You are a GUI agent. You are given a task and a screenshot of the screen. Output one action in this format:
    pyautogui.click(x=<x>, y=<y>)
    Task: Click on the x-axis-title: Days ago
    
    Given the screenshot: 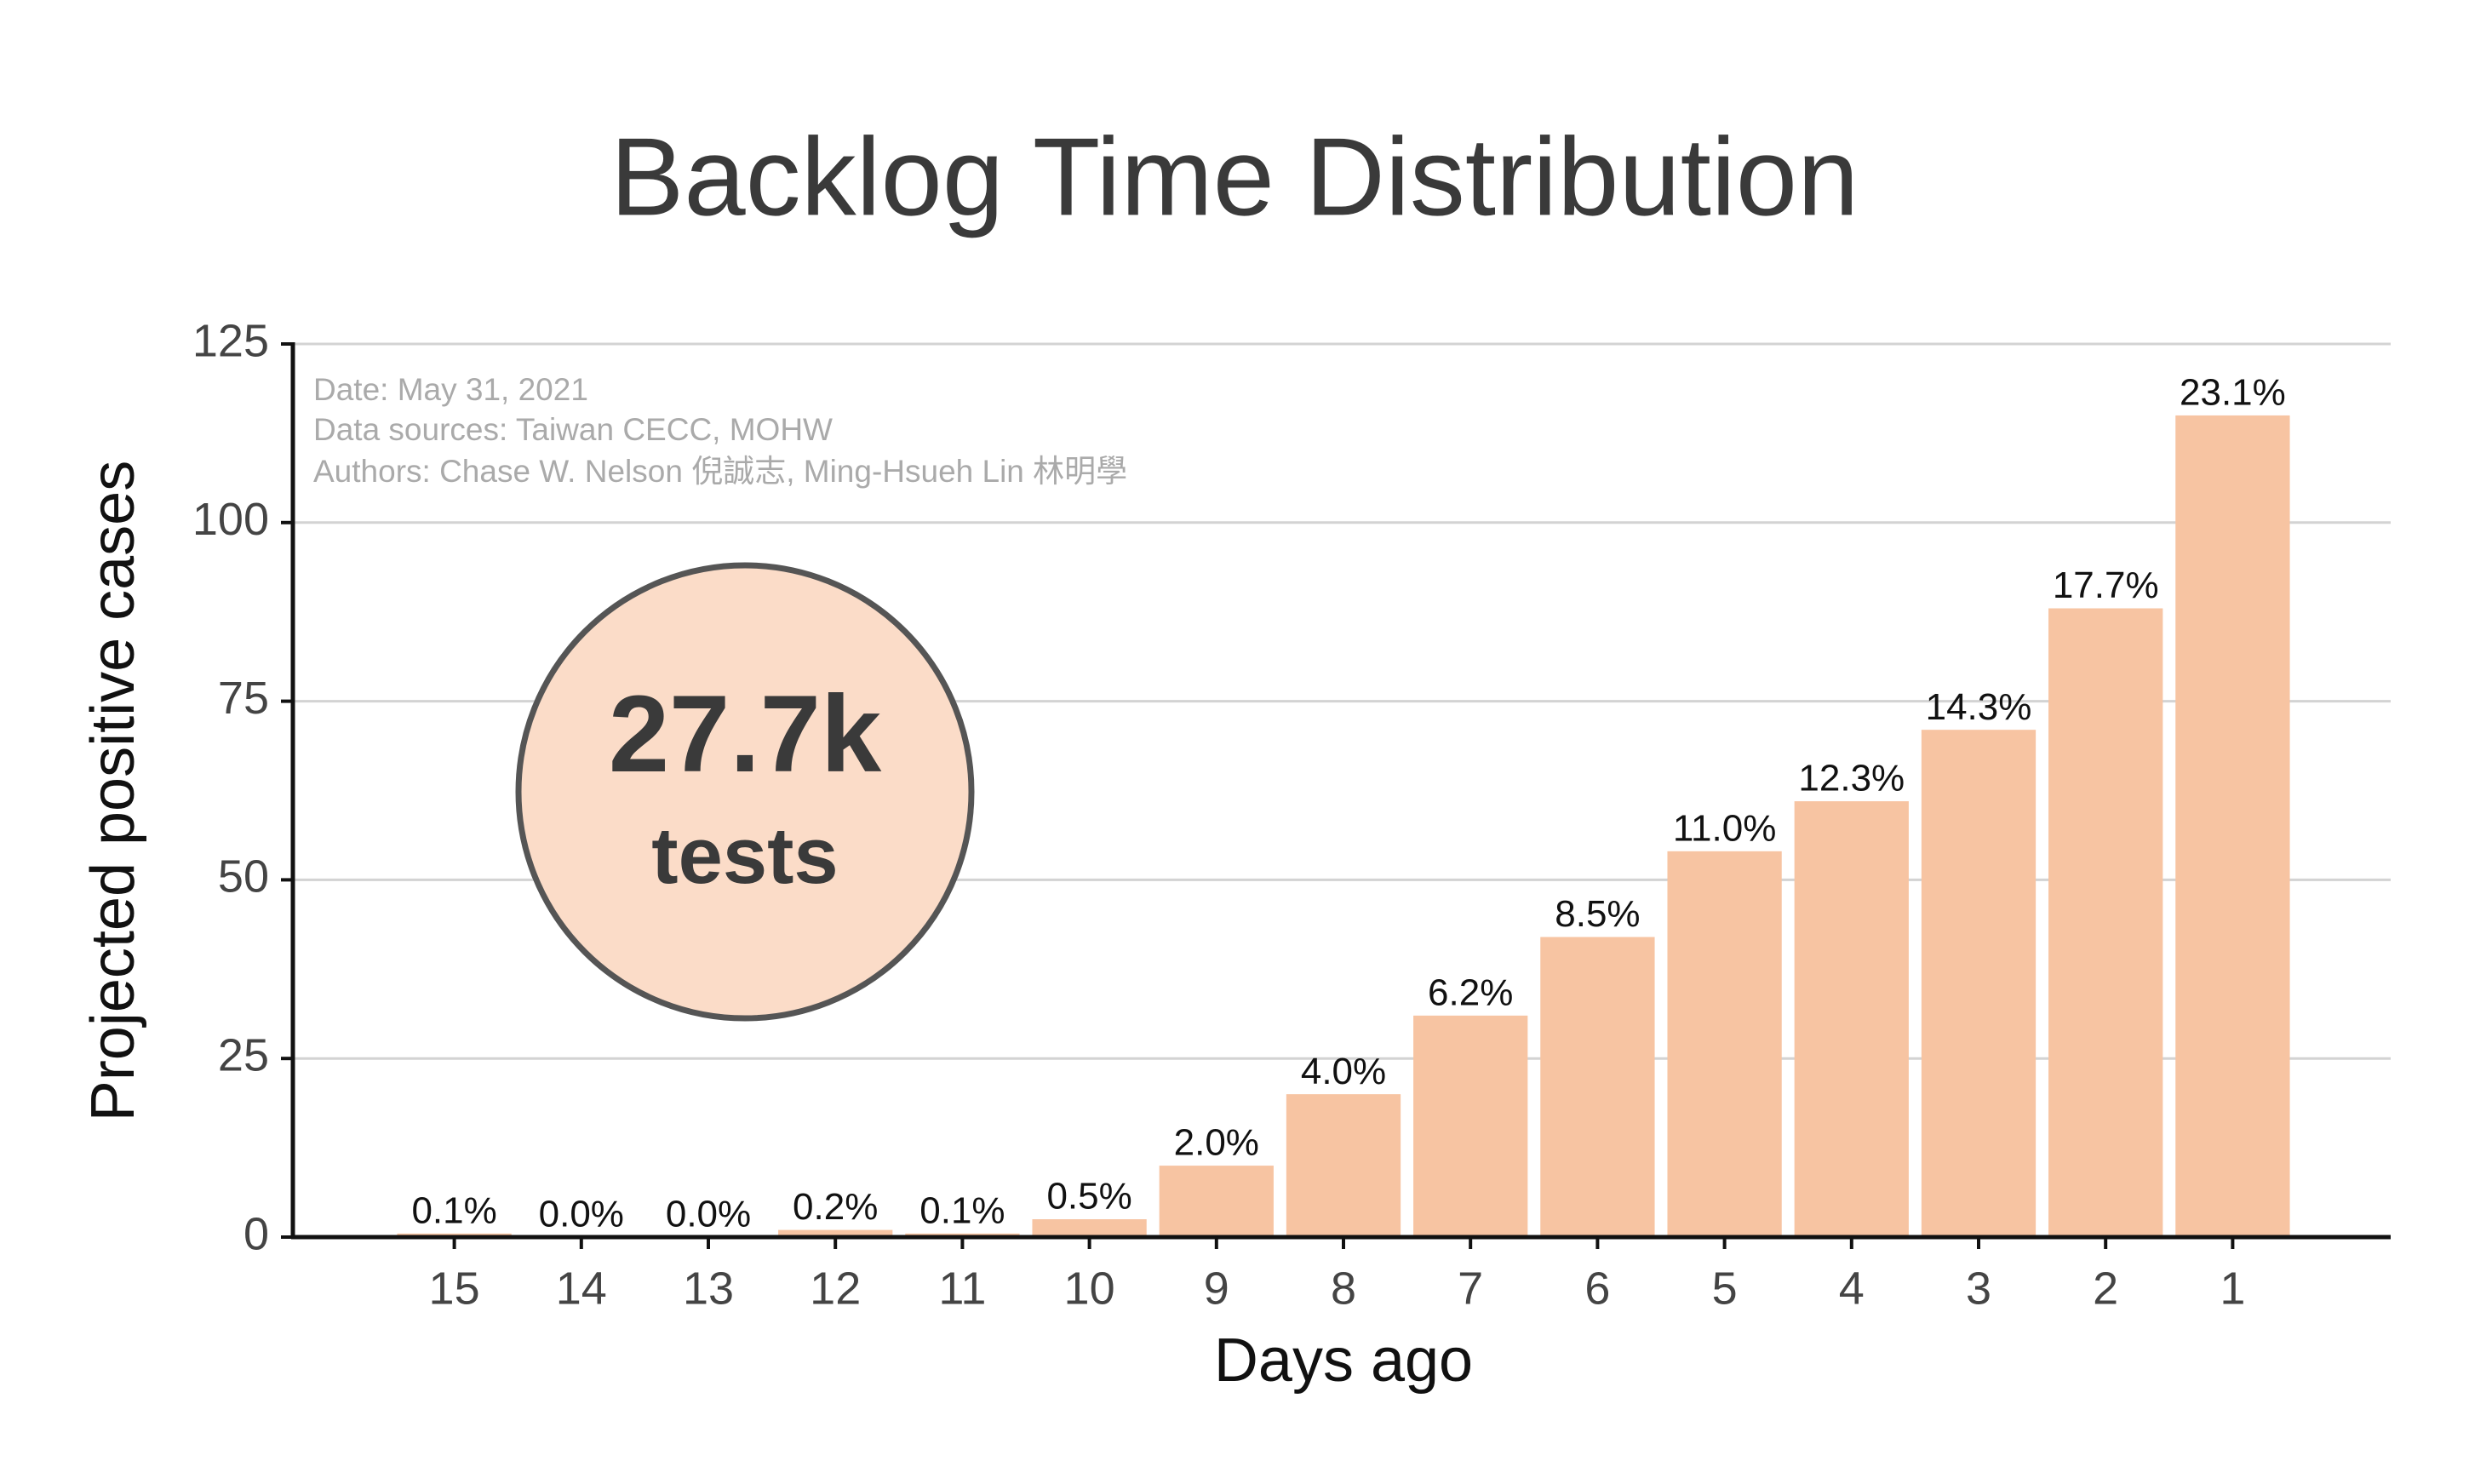 What is the action you would take?
    pyautogui.click(x=1343, y=1360)
    